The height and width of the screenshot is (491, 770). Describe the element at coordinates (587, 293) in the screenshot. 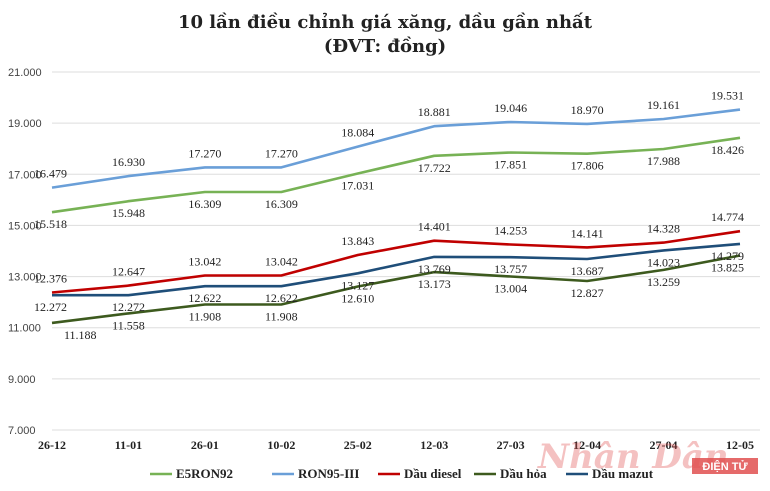

I see `data-label: 12.827` at that location.